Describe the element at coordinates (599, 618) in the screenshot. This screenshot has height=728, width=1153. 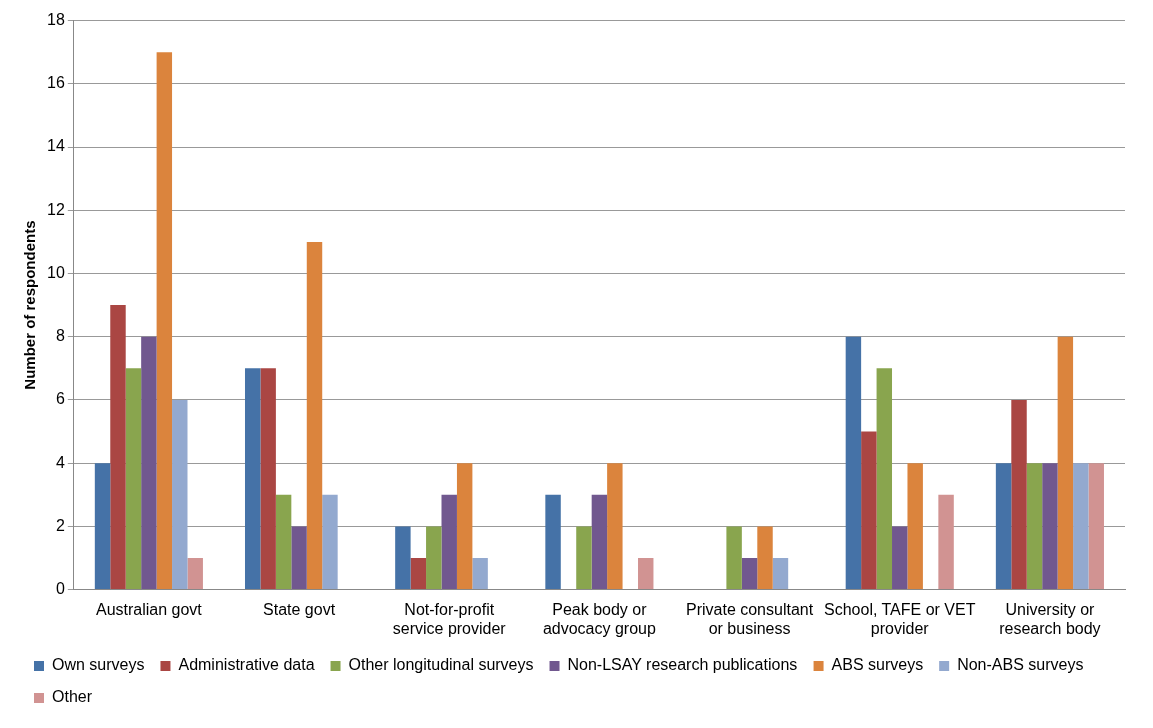
I see `x-tick-label: Peak body or advocacy group` at that location.